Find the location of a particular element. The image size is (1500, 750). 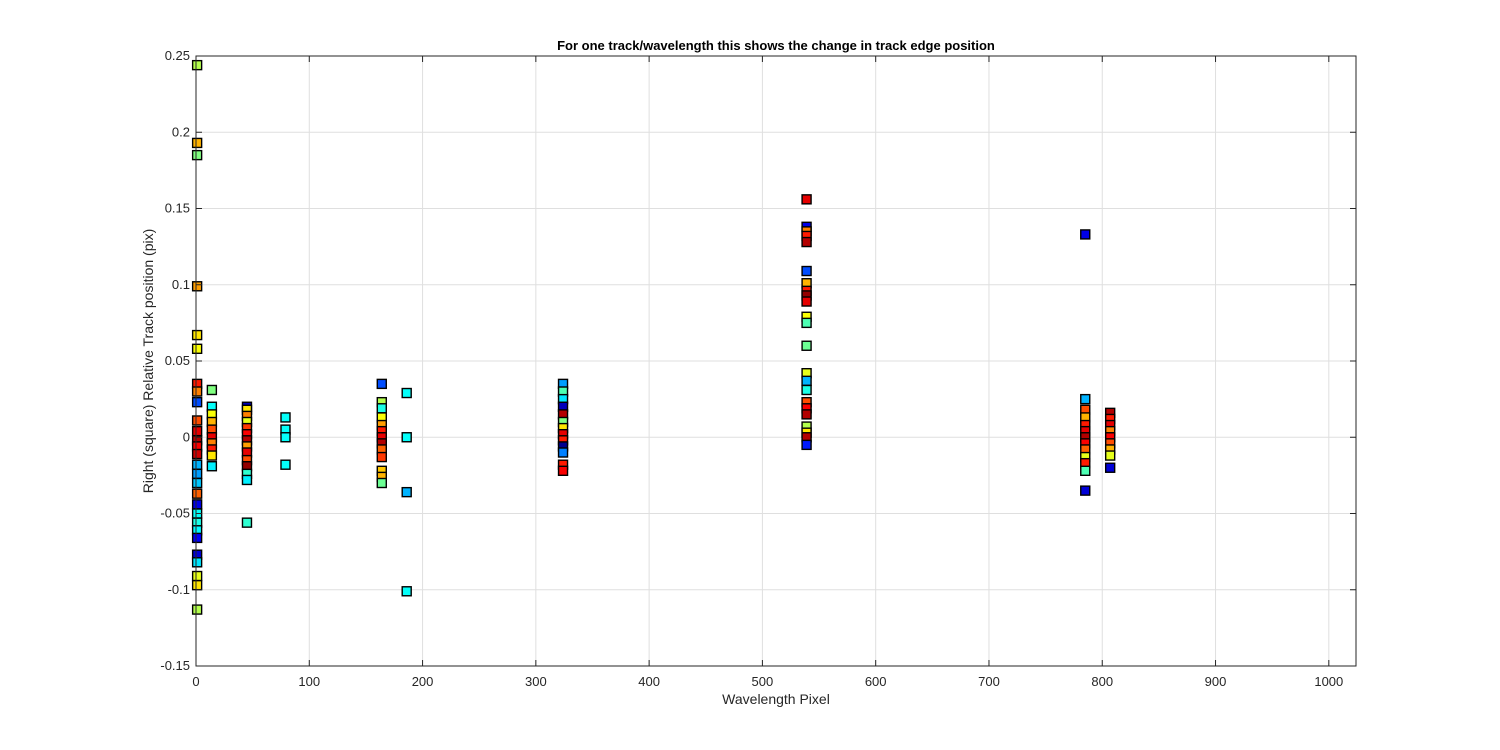

y-tick-label: 0.25 is located at coordinates (177, 55).